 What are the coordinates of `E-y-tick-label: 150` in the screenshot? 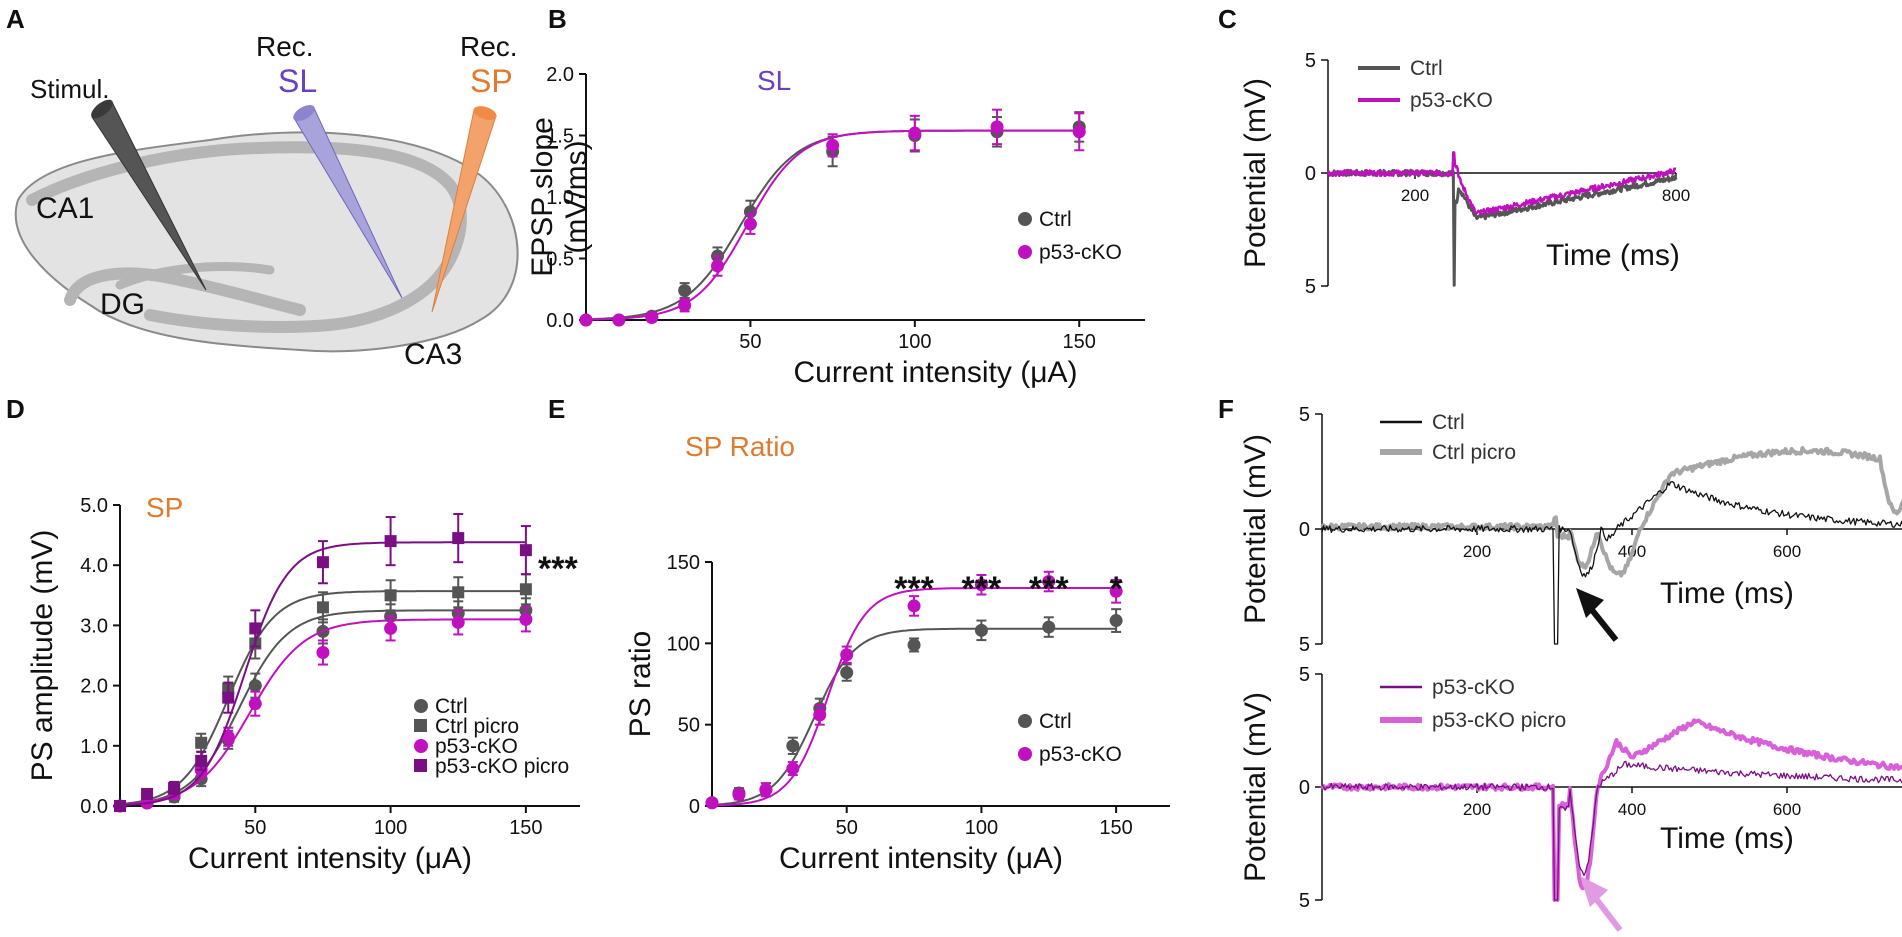 It's located at (683, 563).